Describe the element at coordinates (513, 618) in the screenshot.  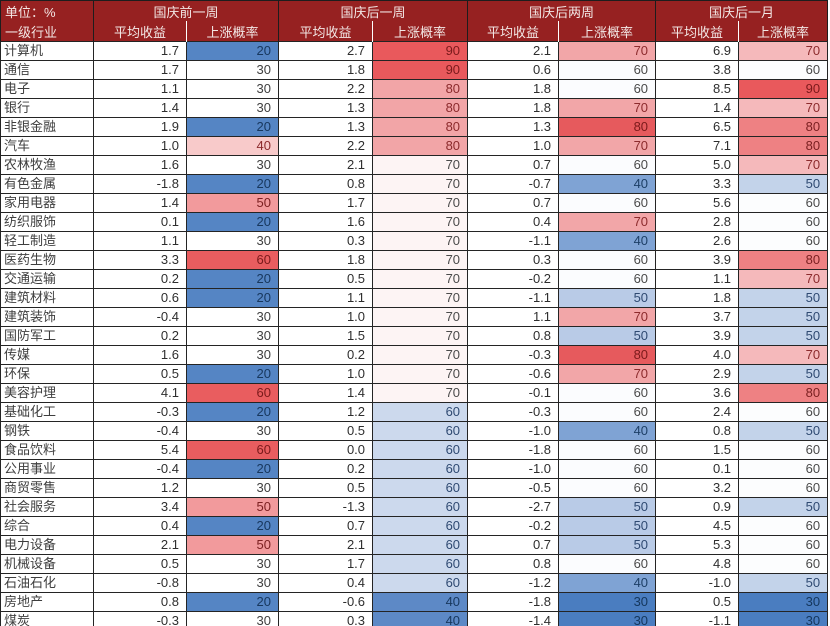
I see `avg-return-cell: -1.4` at that location.